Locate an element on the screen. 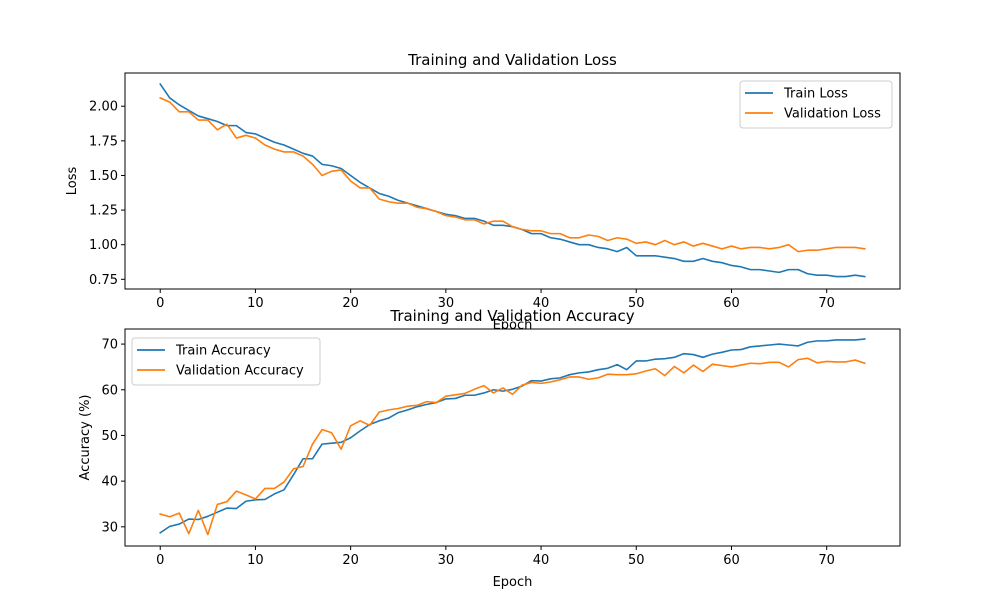 The width and height of the screenshot is (1000, 613). accuracy-x-tick-label: 50 is located at coordinates (636, 560).